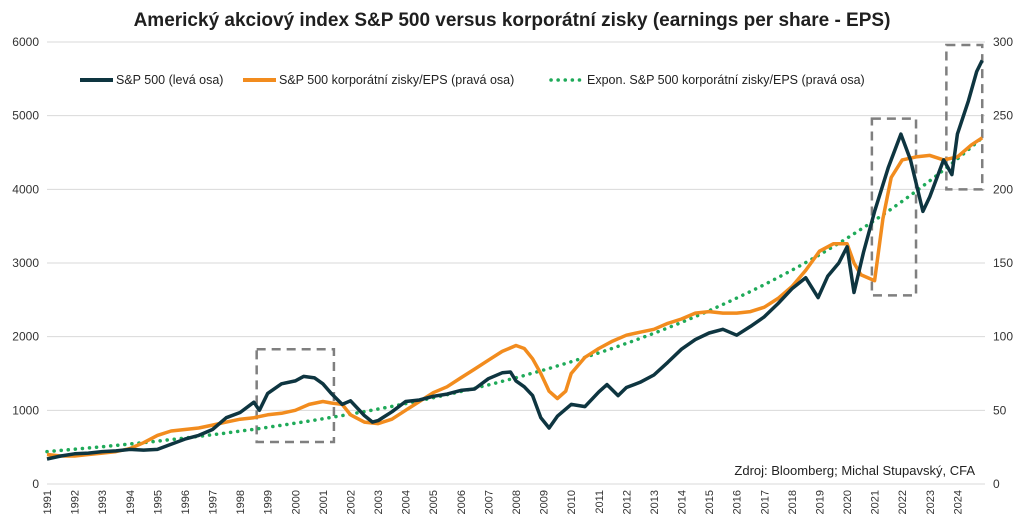 This screenshot has width=1024, height=528. I want to click on left-tick-label: 2000, so click(25, 337).